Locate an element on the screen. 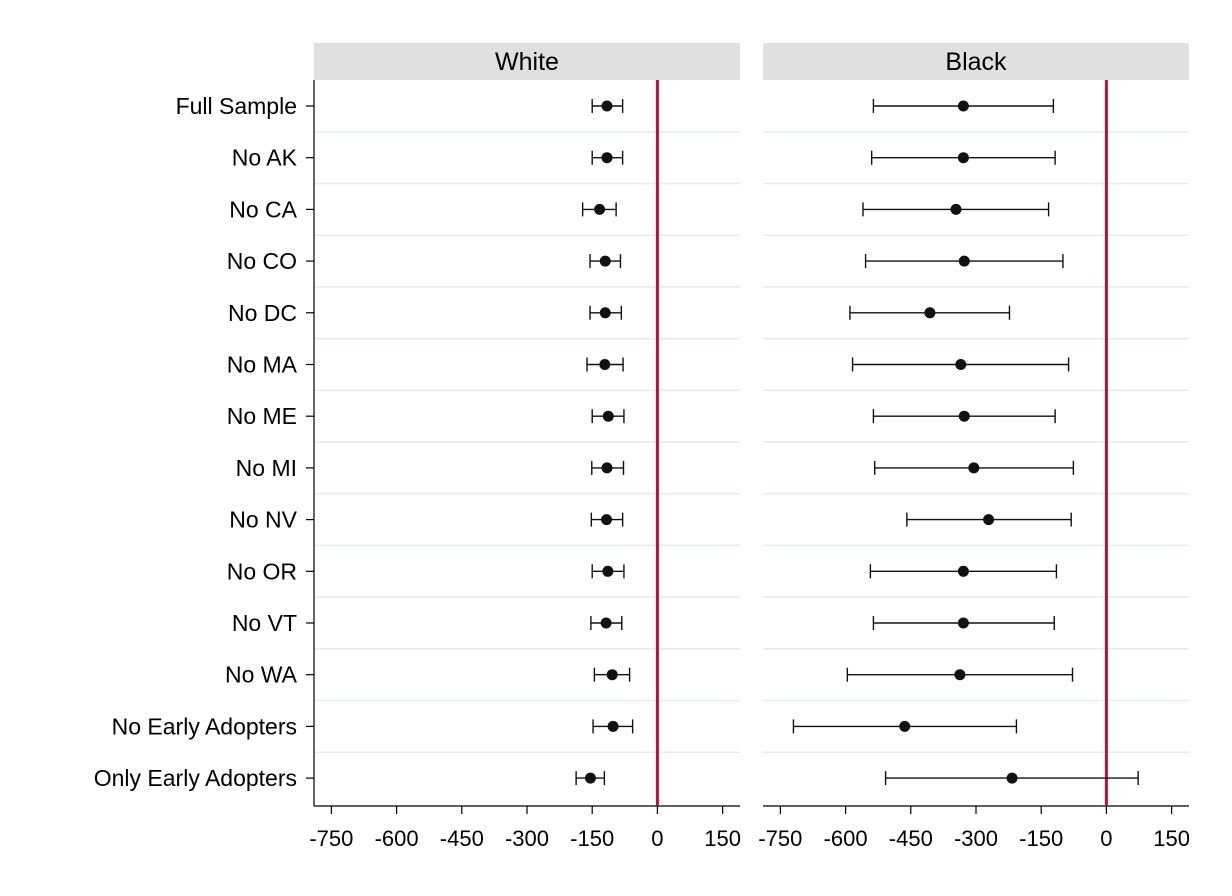 This screenshot has width=1232, height=896. category-label: No ME is located at coordinates (262, 416).